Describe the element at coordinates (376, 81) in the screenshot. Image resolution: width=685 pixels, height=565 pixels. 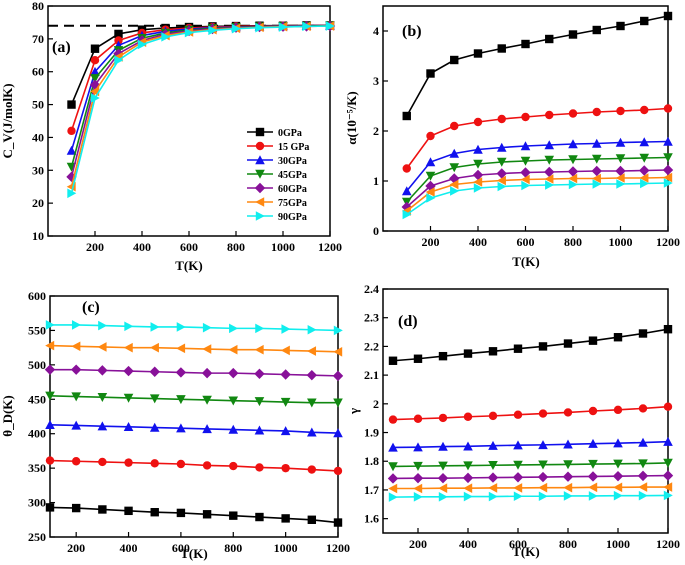
I see `y-tick-label: 3` at that location.